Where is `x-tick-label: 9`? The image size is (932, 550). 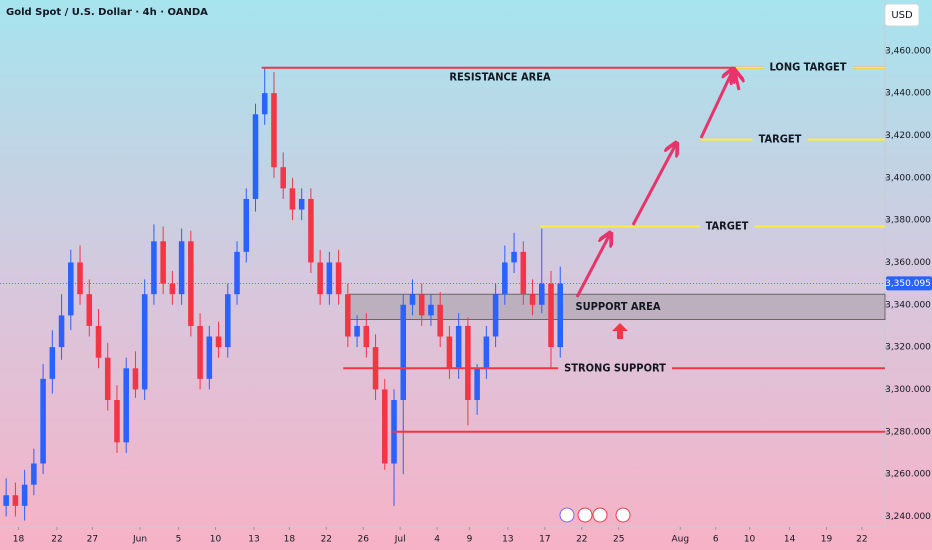 x-tick-label: 9 is located at coordinates (470, 540).